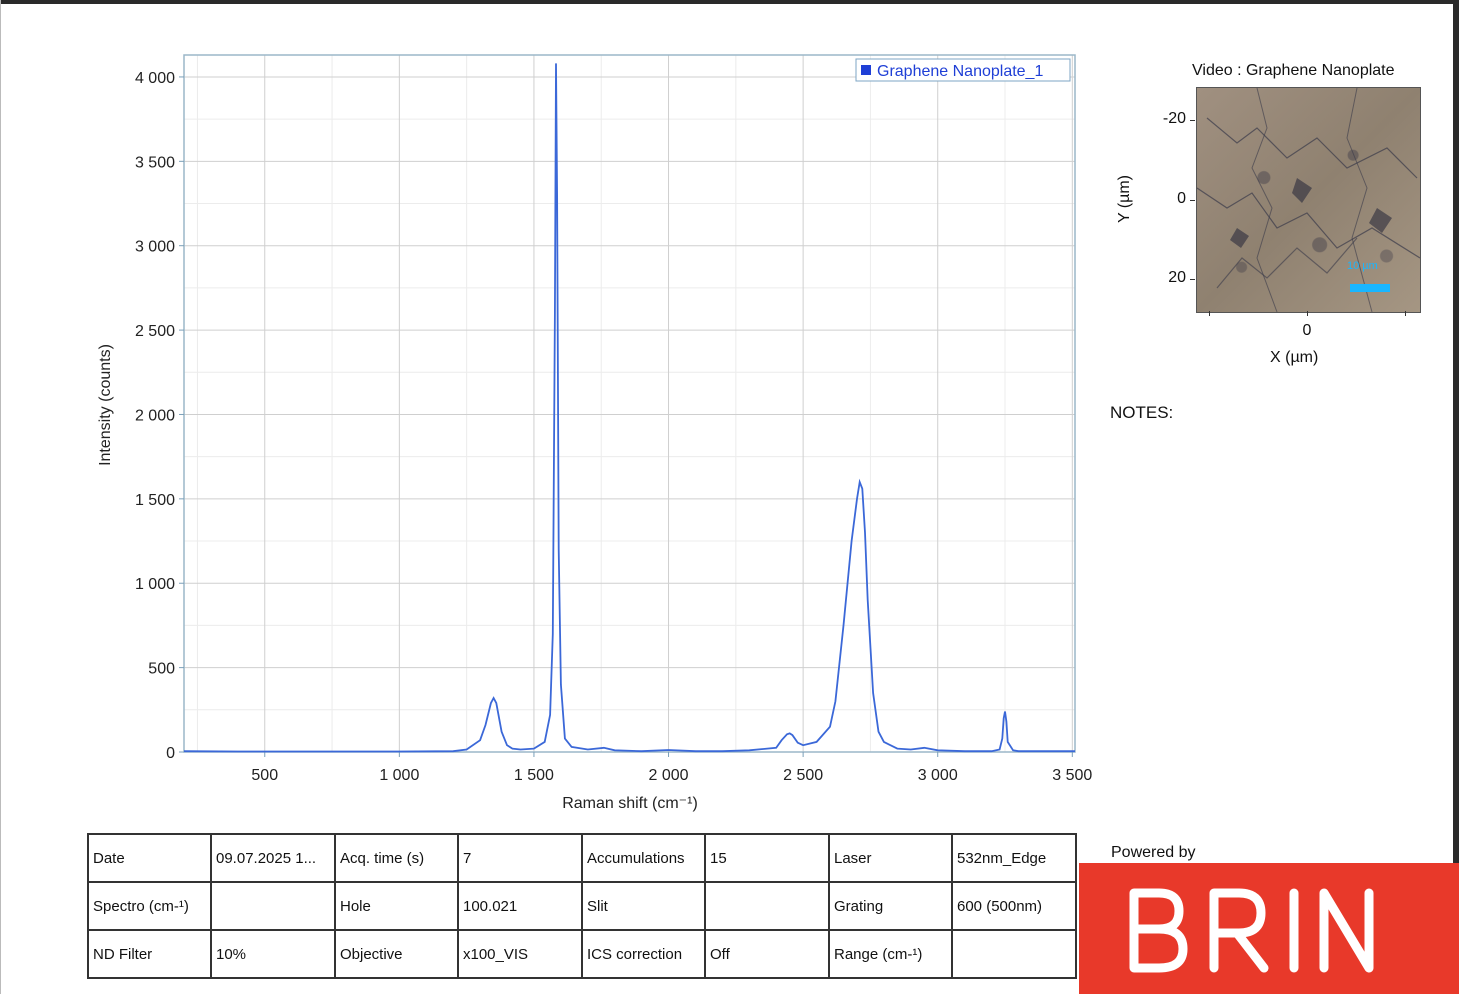 Image resolution: width=1459 pixels, height=994 pixels. I want to click on table-cell-value: 10%, so click(273, 954).